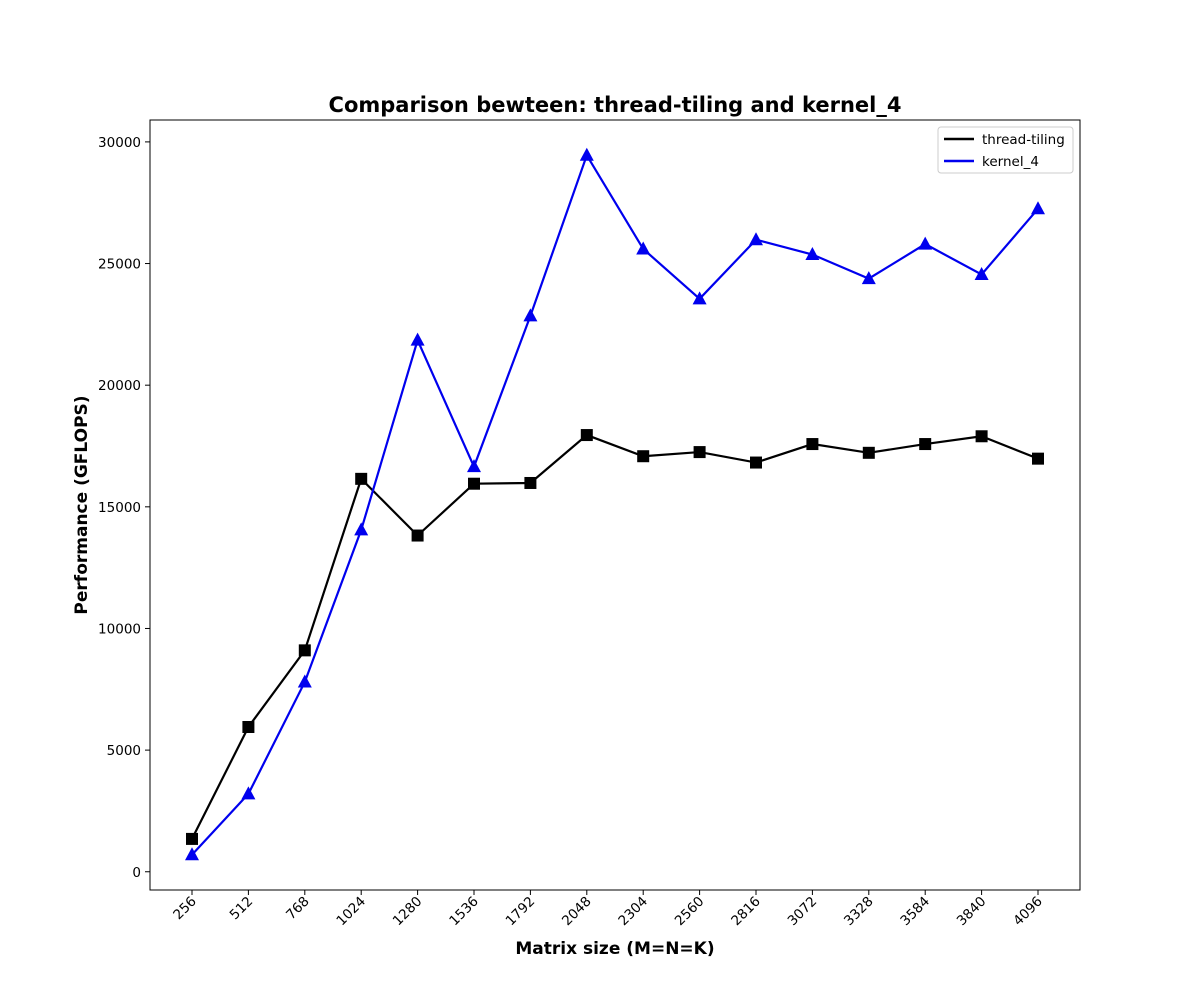  What do you see at coordinates (464, 912) in the screenshot?
I see `x-tick-label: 1536` at bounding box center [464, 912].